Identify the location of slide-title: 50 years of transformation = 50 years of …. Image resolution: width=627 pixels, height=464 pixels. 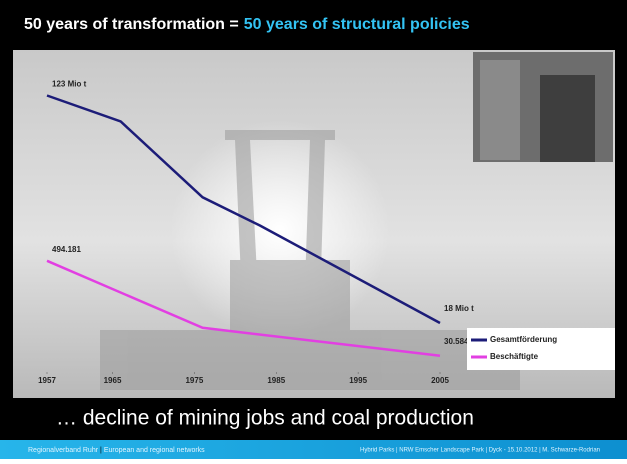
(247, 24).